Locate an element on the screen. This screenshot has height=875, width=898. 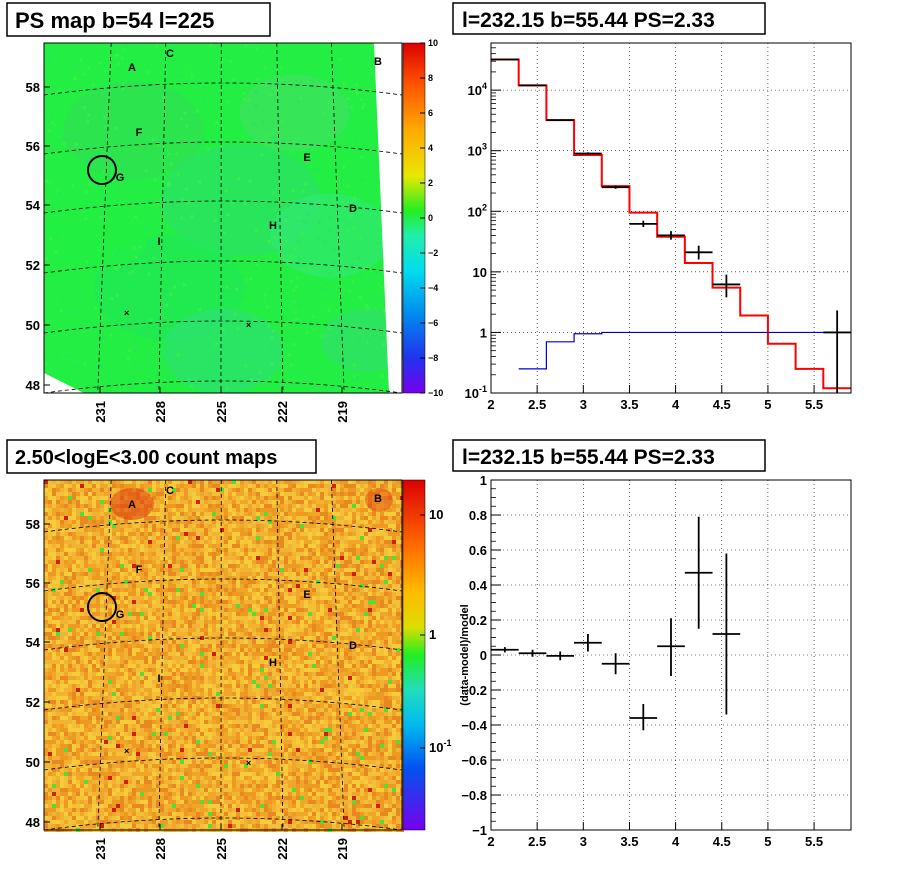
y-tick-label: 10 is located at coordinates (480, 272).